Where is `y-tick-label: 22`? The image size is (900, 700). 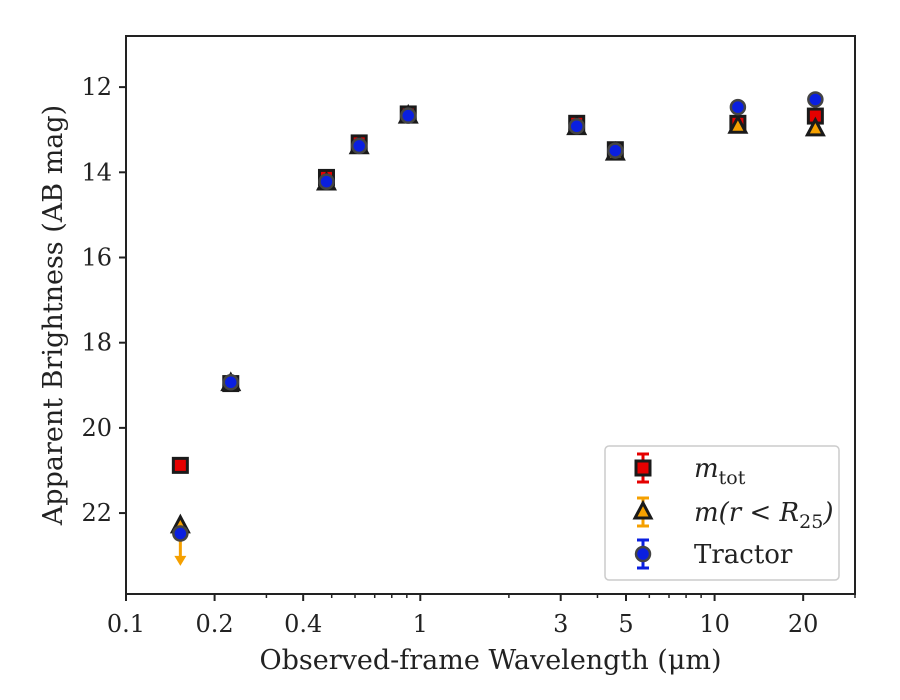
y-tick-label: 22 is located at coordinates (96, 513).